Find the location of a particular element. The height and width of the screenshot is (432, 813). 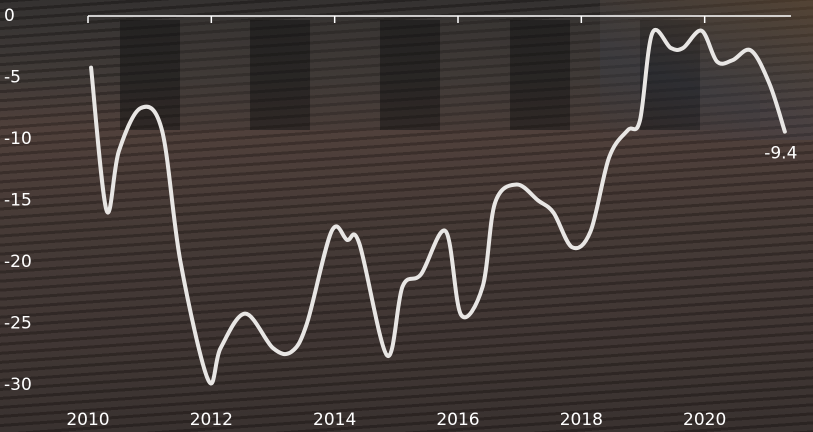

y-tick-label: -25 is located at coordinates (18, 324).